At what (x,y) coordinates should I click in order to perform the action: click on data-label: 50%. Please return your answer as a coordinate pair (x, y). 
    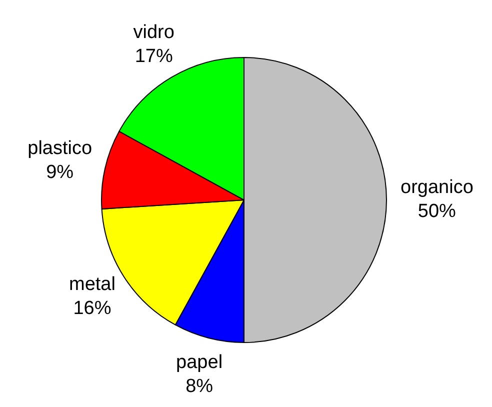
    Looking at the image, I should click on (437, 211).